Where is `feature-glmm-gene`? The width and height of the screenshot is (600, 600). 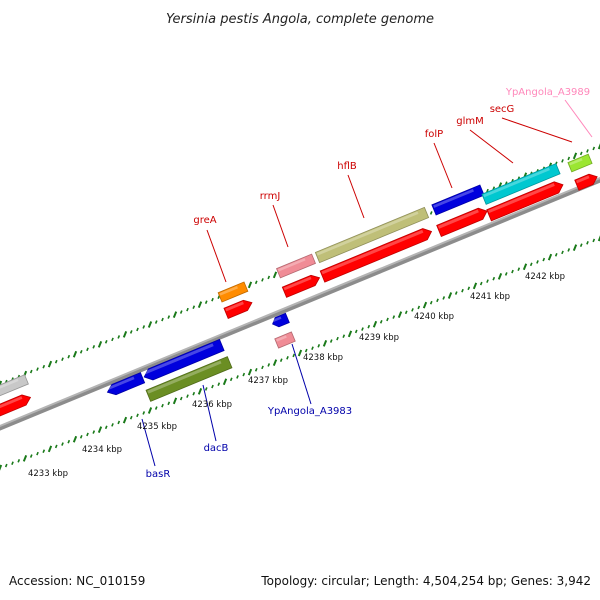
feature-glmm-gene is located at coordinates (521, 184).